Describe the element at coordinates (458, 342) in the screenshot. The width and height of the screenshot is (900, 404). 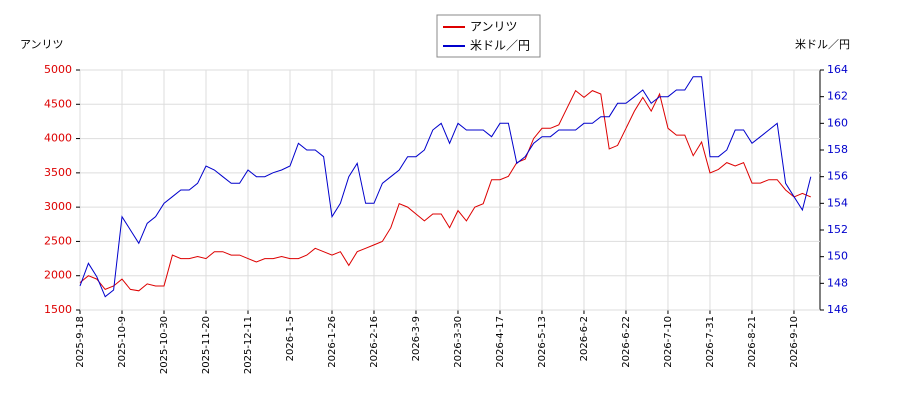
I see `x-tick-label: 2026-3-30` at that location.